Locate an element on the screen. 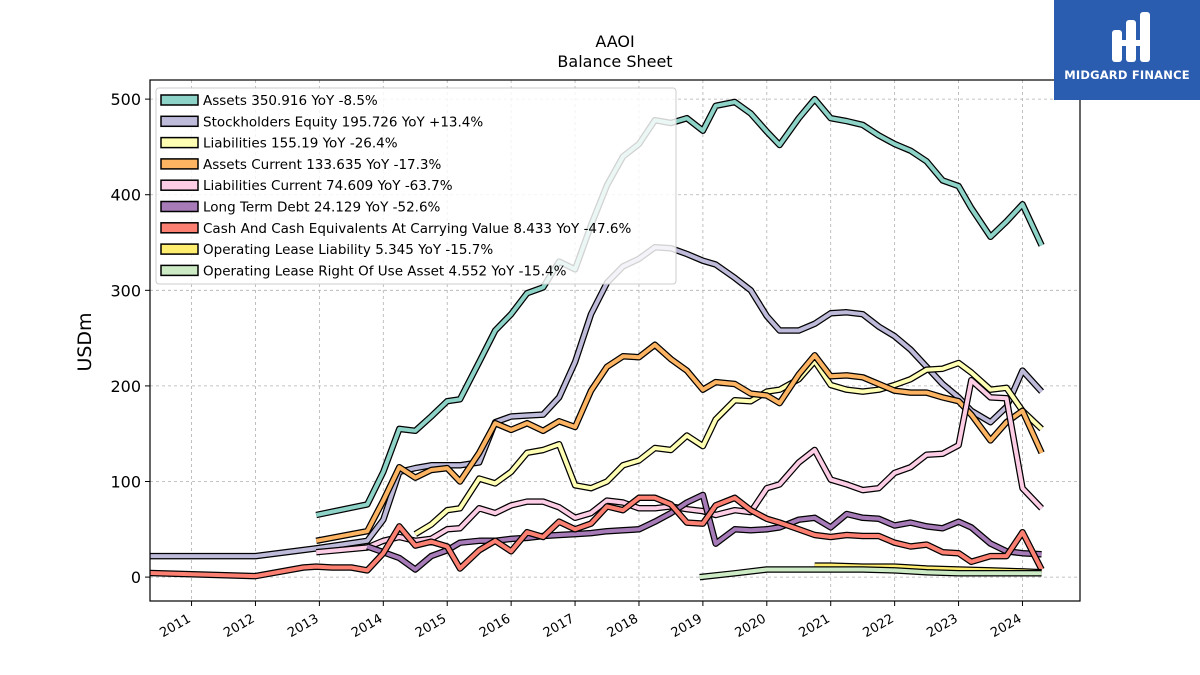 Image resolution: width=1200 pixels, height=675 pixels. chart-subtitle: Balance Sheet is located at coordinates (614, 61).